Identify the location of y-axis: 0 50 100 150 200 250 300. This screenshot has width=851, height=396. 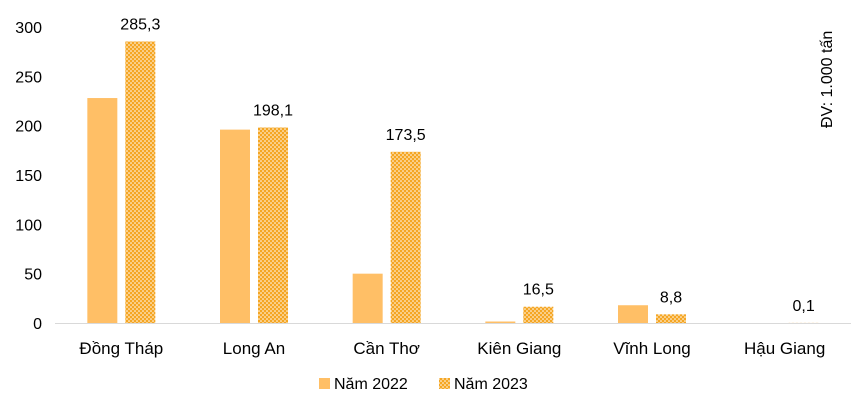
(28, 176).